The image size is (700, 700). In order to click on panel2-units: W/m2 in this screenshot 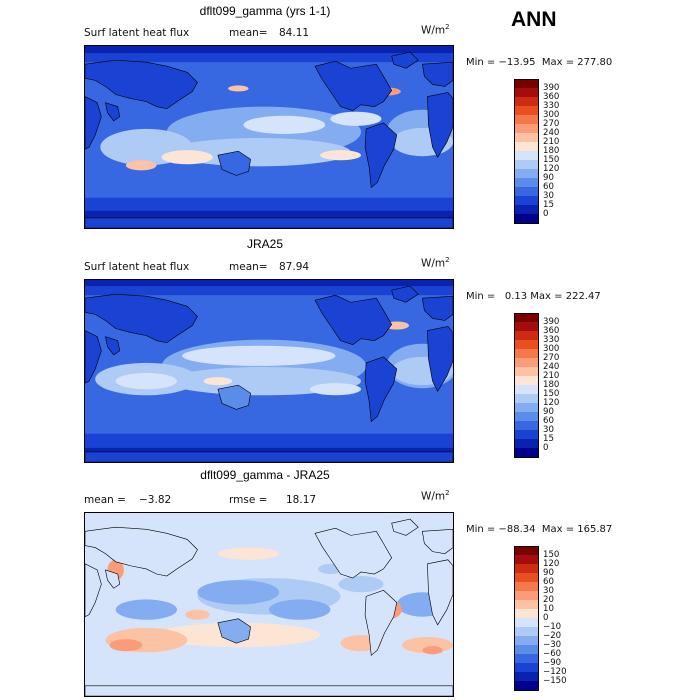, I will do `click(435, 263)`.